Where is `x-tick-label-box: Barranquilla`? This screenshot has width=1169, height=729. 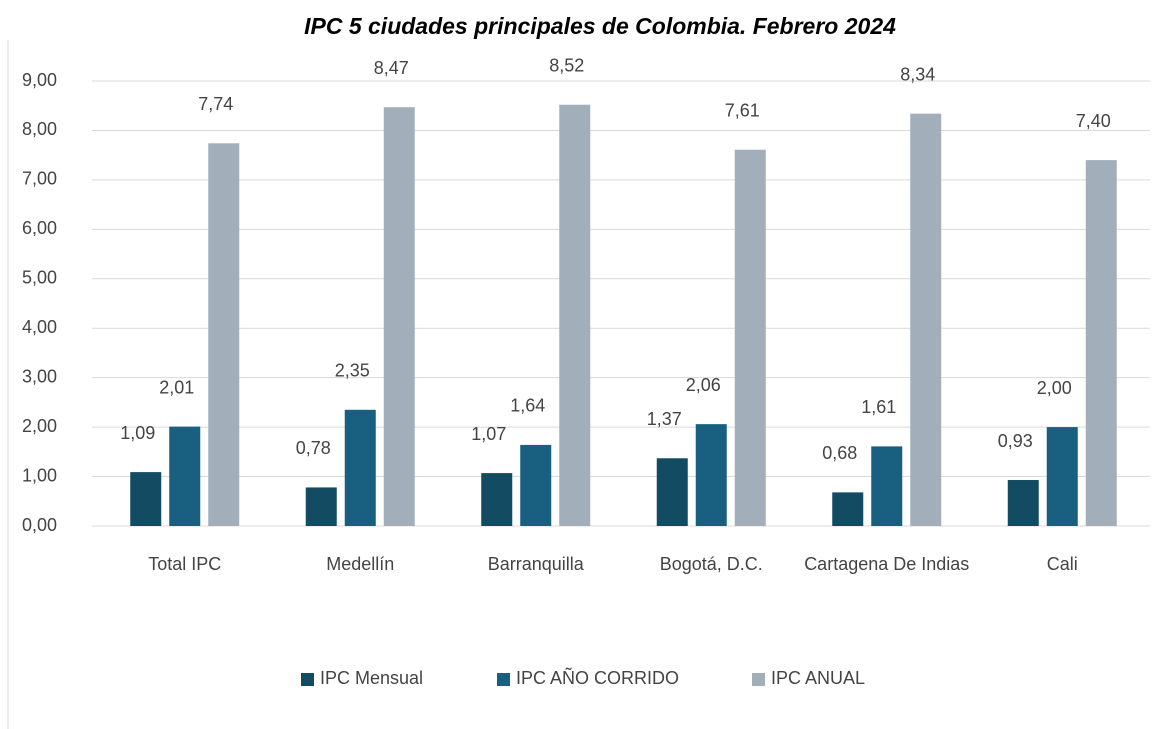
x-tick-label-box: Barranquilla is located at coordinates (535, 564).